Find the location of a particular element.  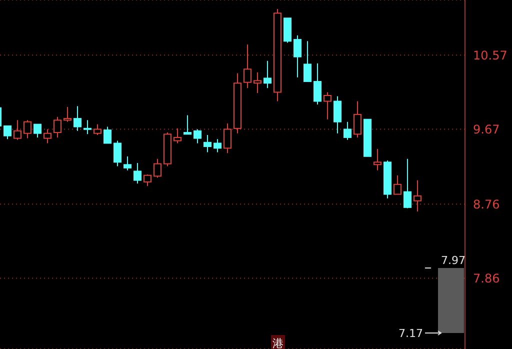

y-tick-label: 10.57 is located at coordinates (490, 55).